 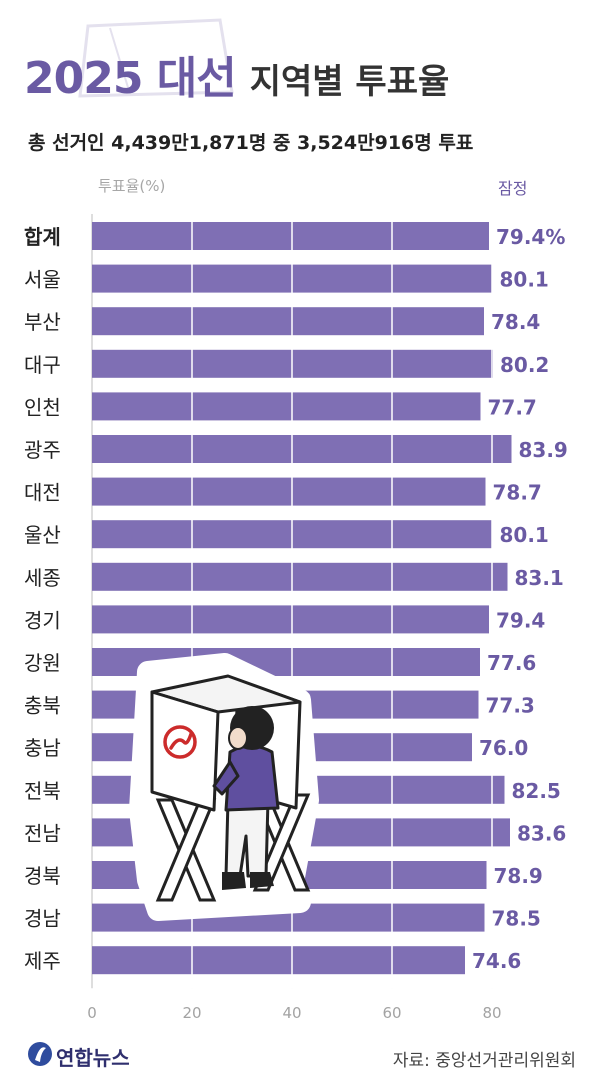 I want to click on value-label: 76.0, so click(x=503, y=748).